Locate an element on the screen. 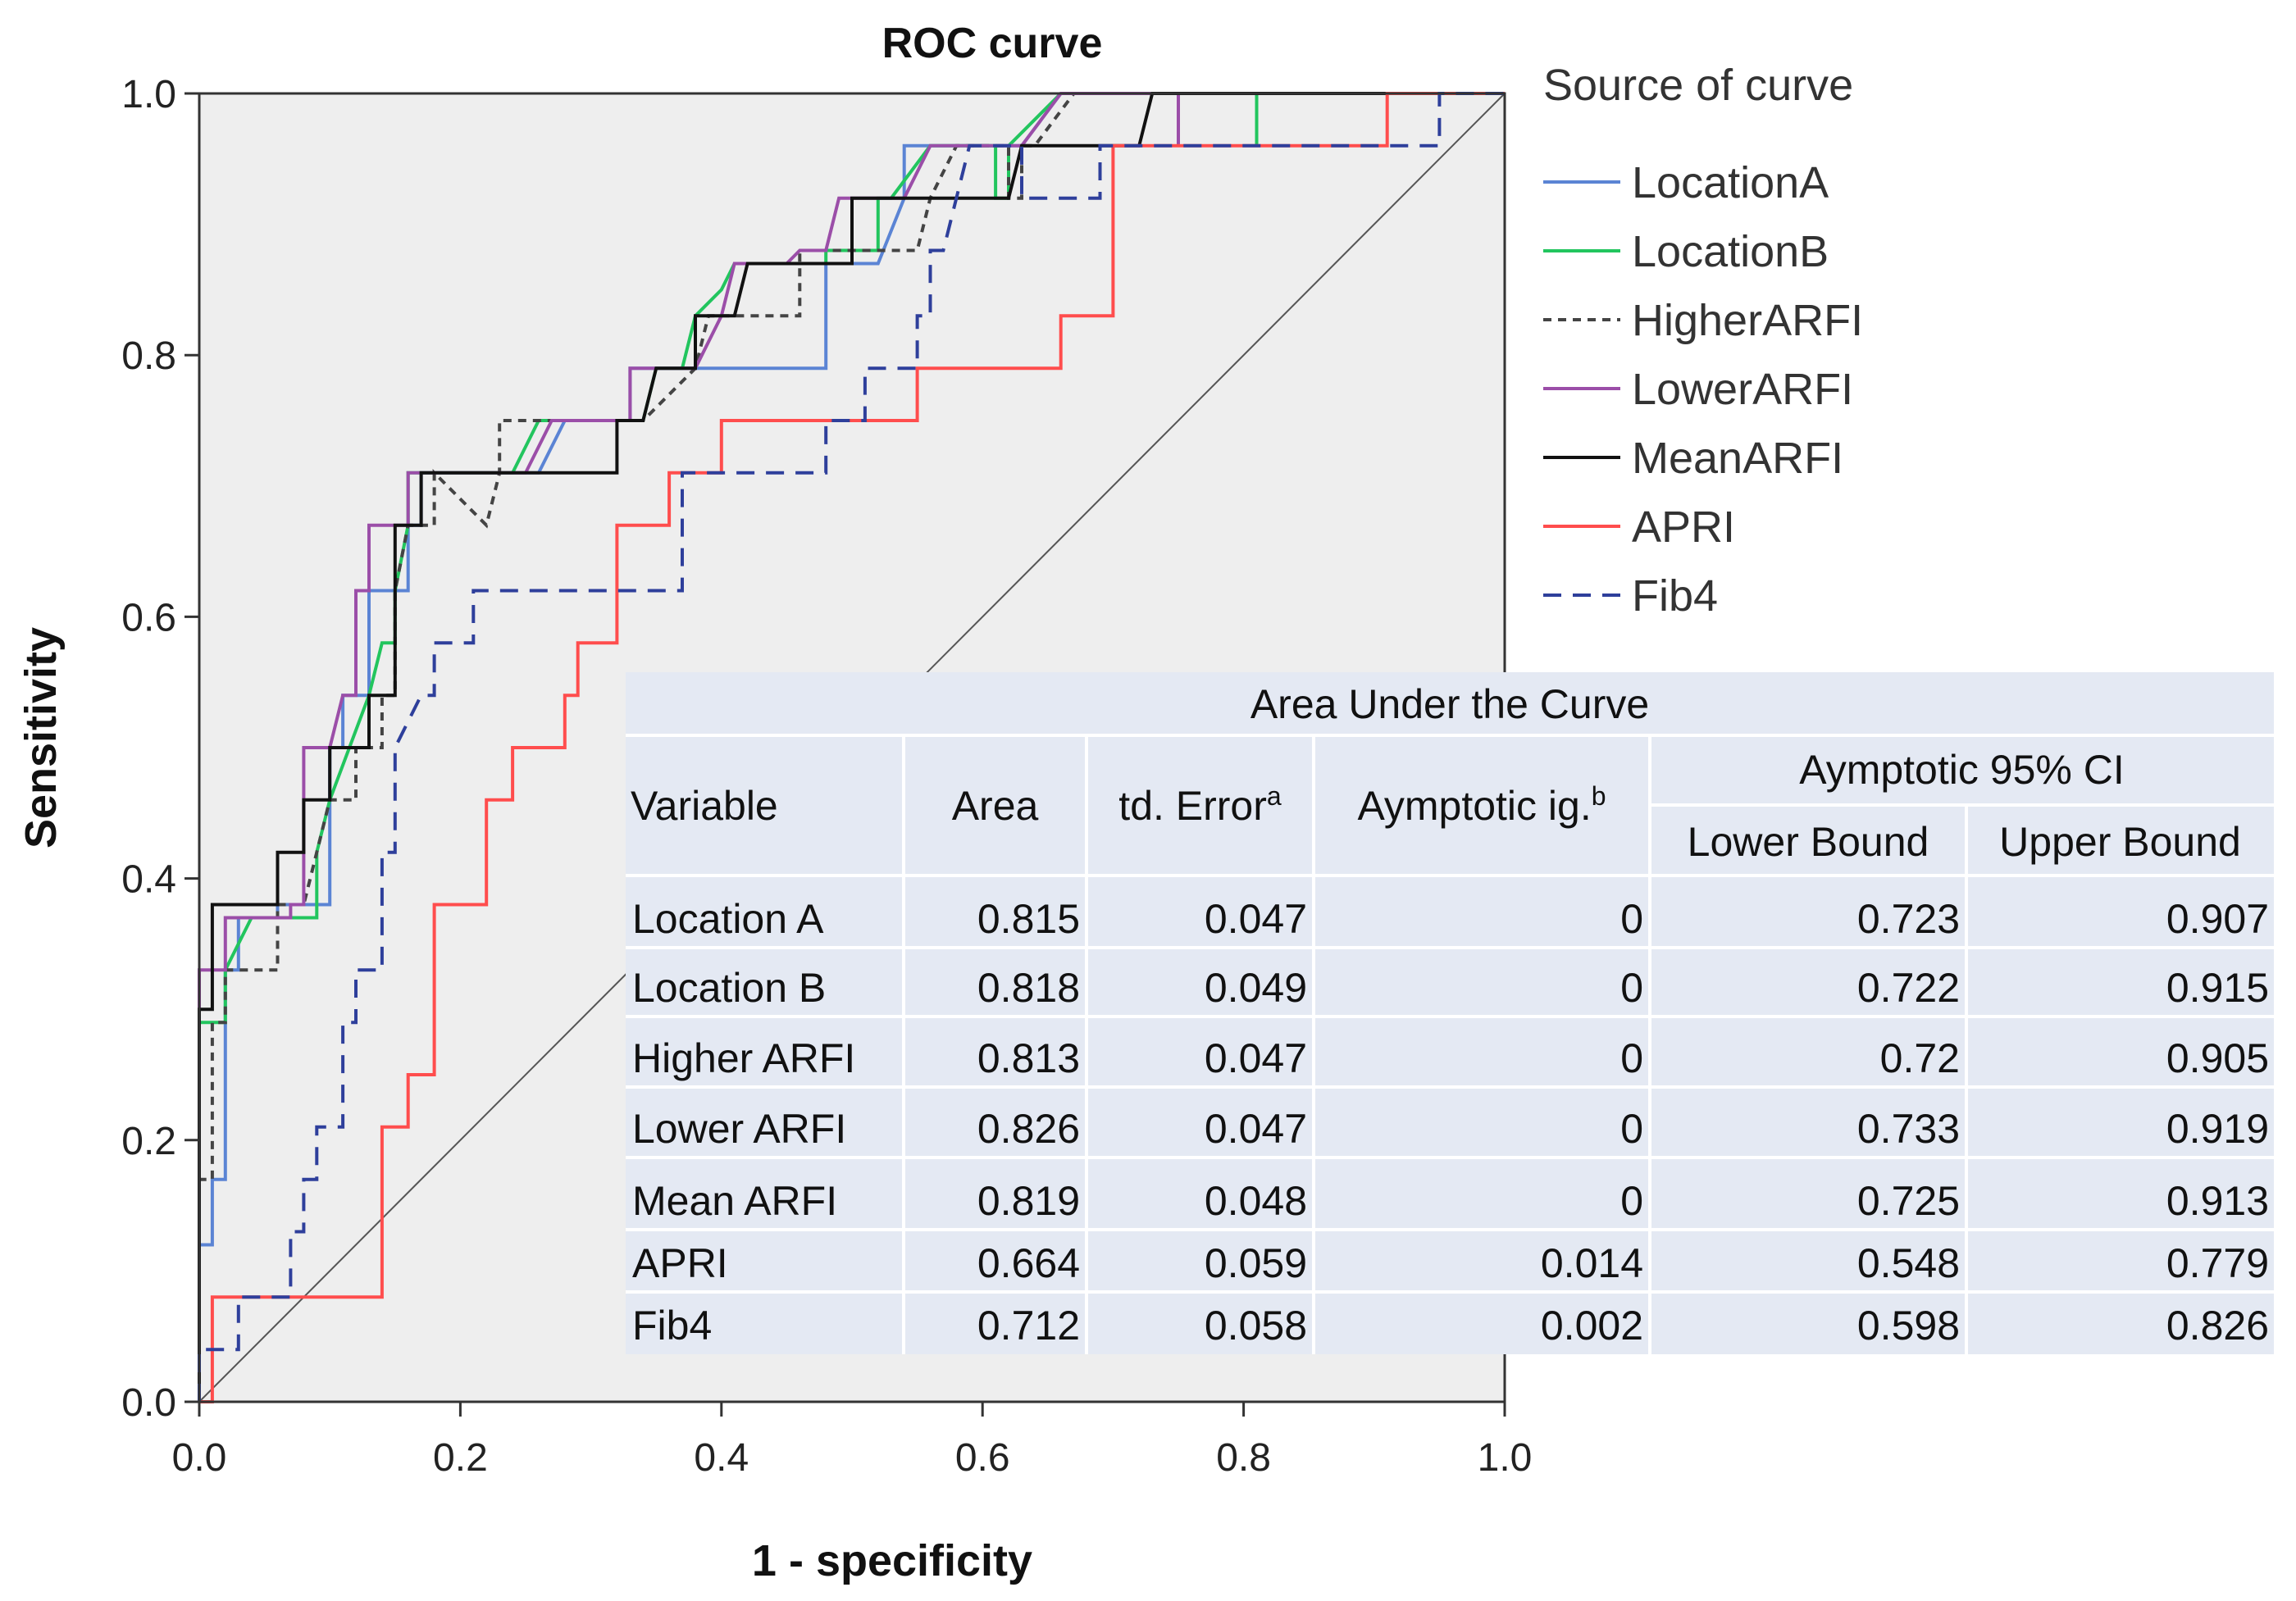 The image size is (2296, 1601). legend-label-fib4: Fib4 is located at coordinates (1675, 596).